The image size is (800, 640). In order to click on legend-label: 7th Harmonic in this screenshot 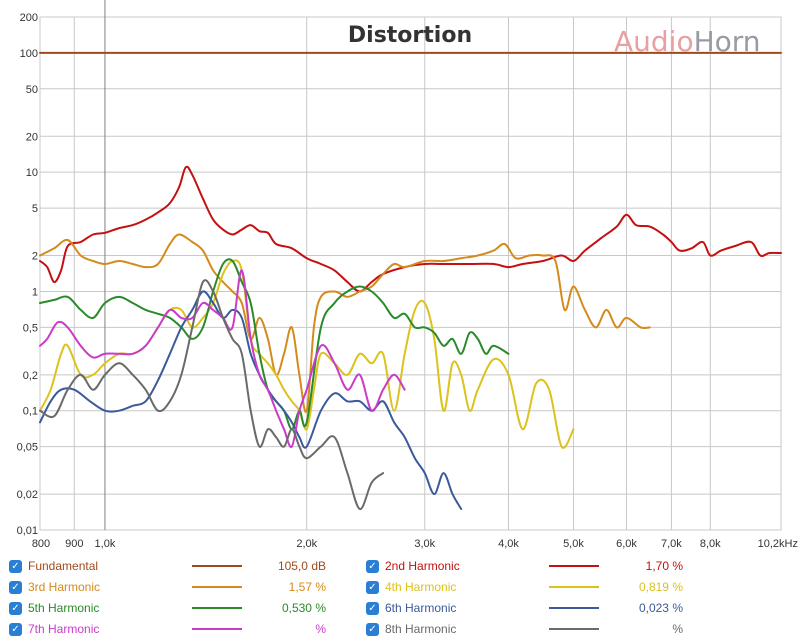, I will do `click(64, 629)`.